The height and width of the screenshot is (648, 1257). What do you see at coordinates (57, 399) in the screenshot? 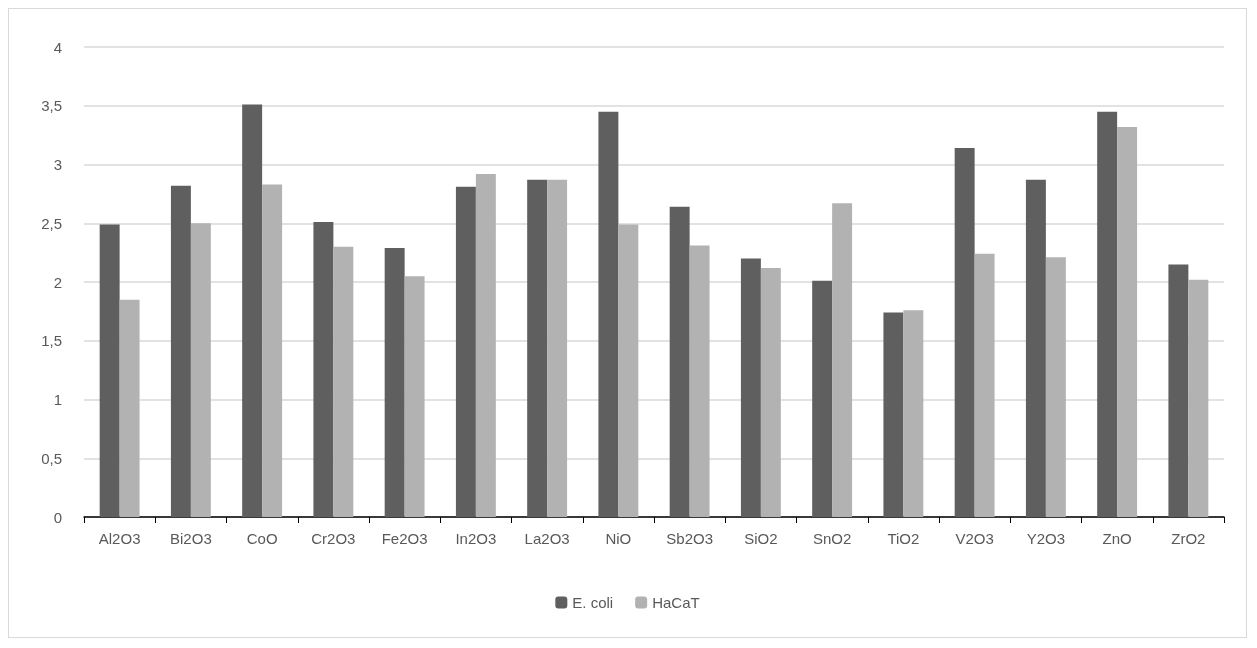
I see `y-tick-label: 1` at bounding box center [57, 399].